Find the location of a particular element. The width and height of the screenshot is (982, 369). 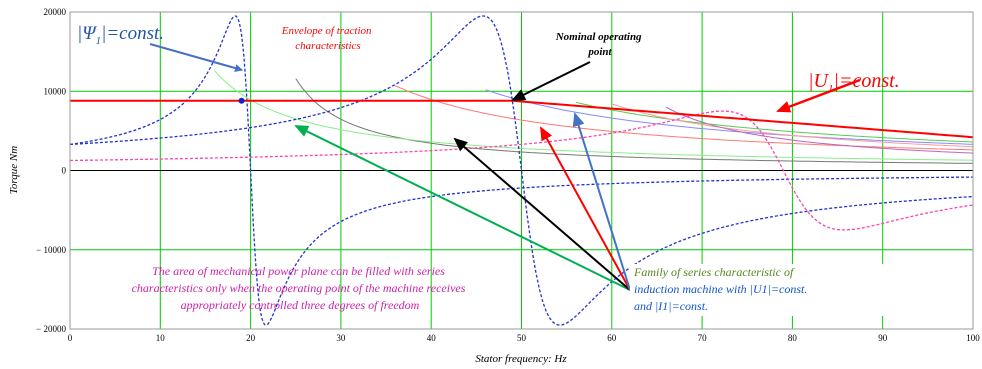

y-tick-label: − 10000 is located at coordinates (51, 250).